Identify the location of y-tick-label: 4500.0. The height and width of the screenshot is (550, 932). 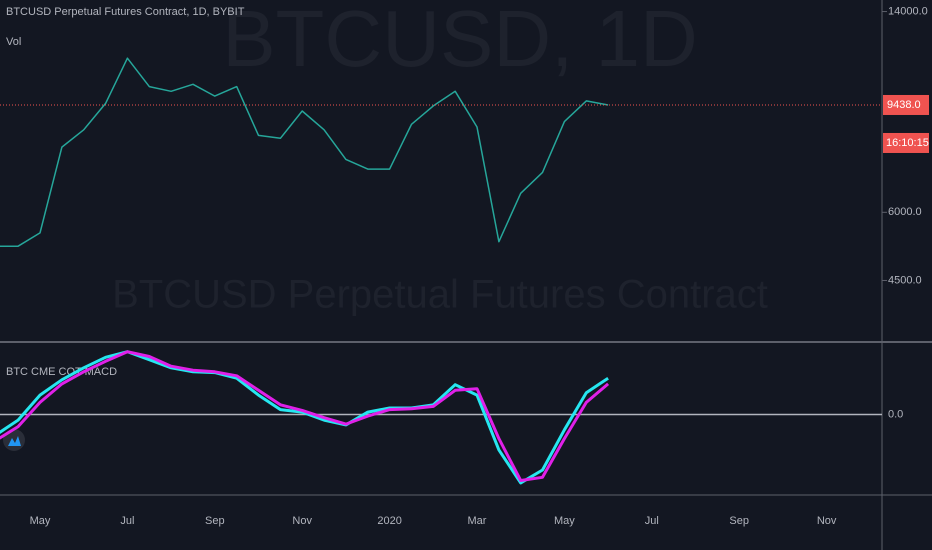
(905, 280).